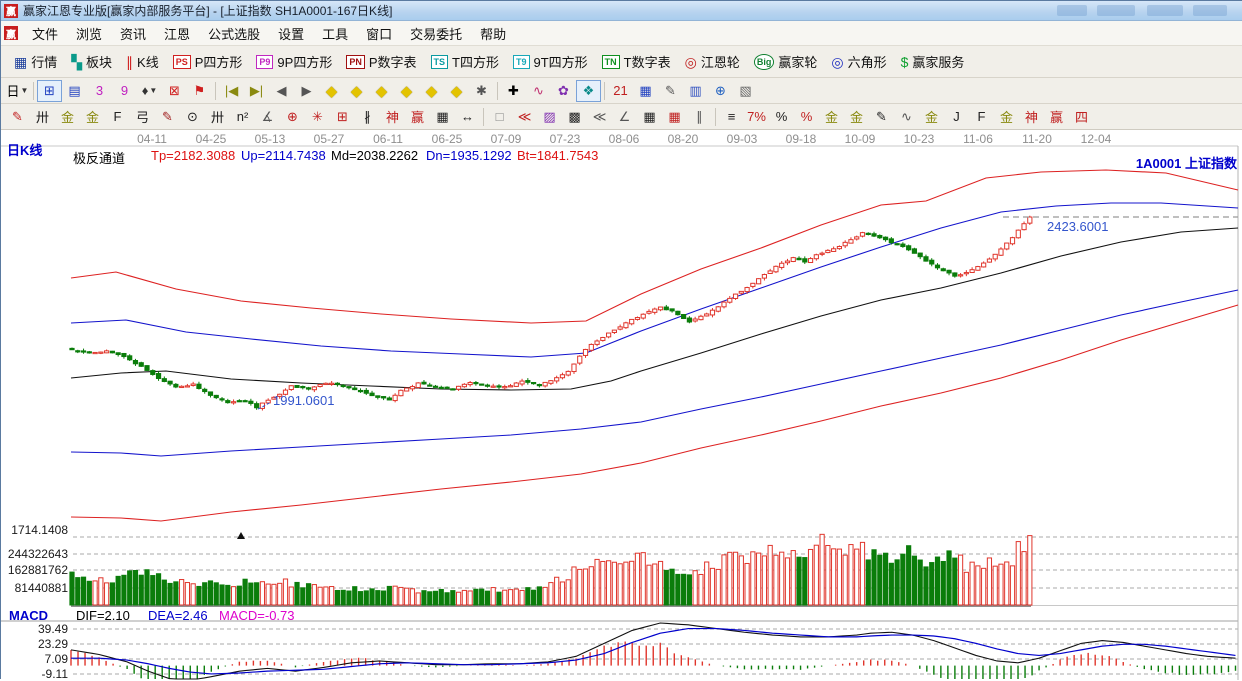 This screenshot has width=1242, height=681. I want to click on zoom-h-in-button: ◆, so click(406, 91).